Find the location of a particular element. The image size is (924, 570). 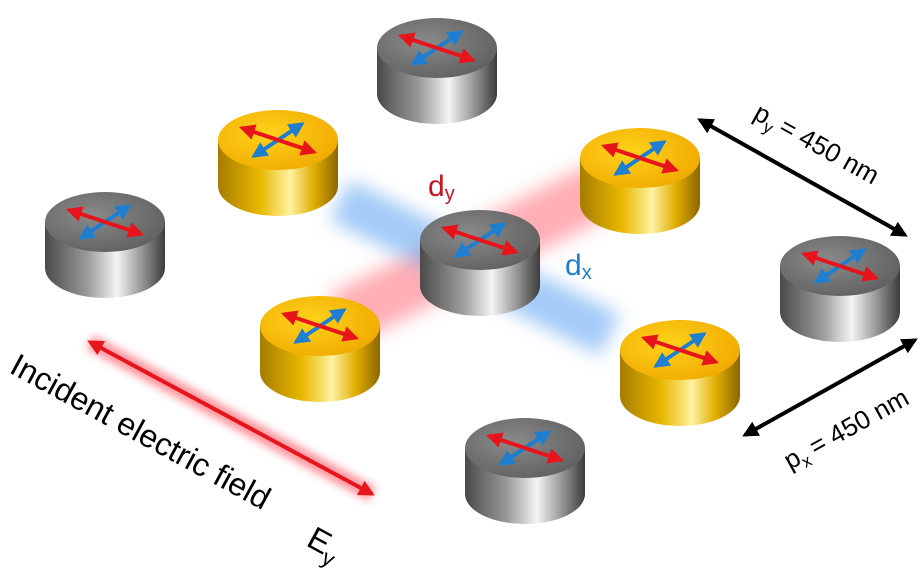

period-arrow-x is located at coordinates (830, 387).